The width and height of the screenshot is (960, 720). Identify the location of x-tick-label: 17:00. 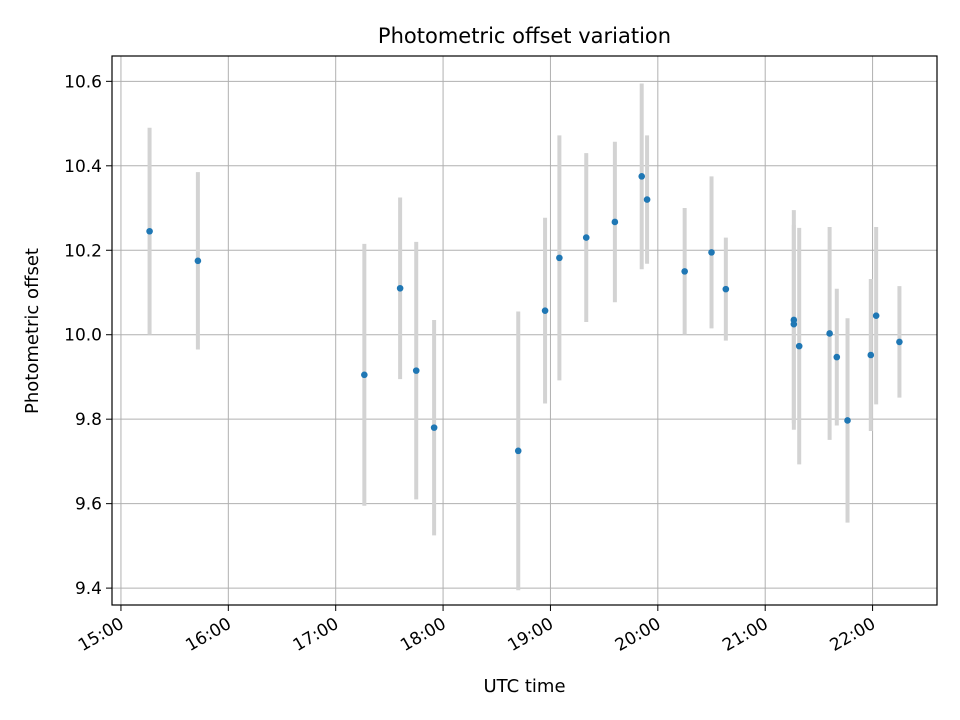
(316, 635).